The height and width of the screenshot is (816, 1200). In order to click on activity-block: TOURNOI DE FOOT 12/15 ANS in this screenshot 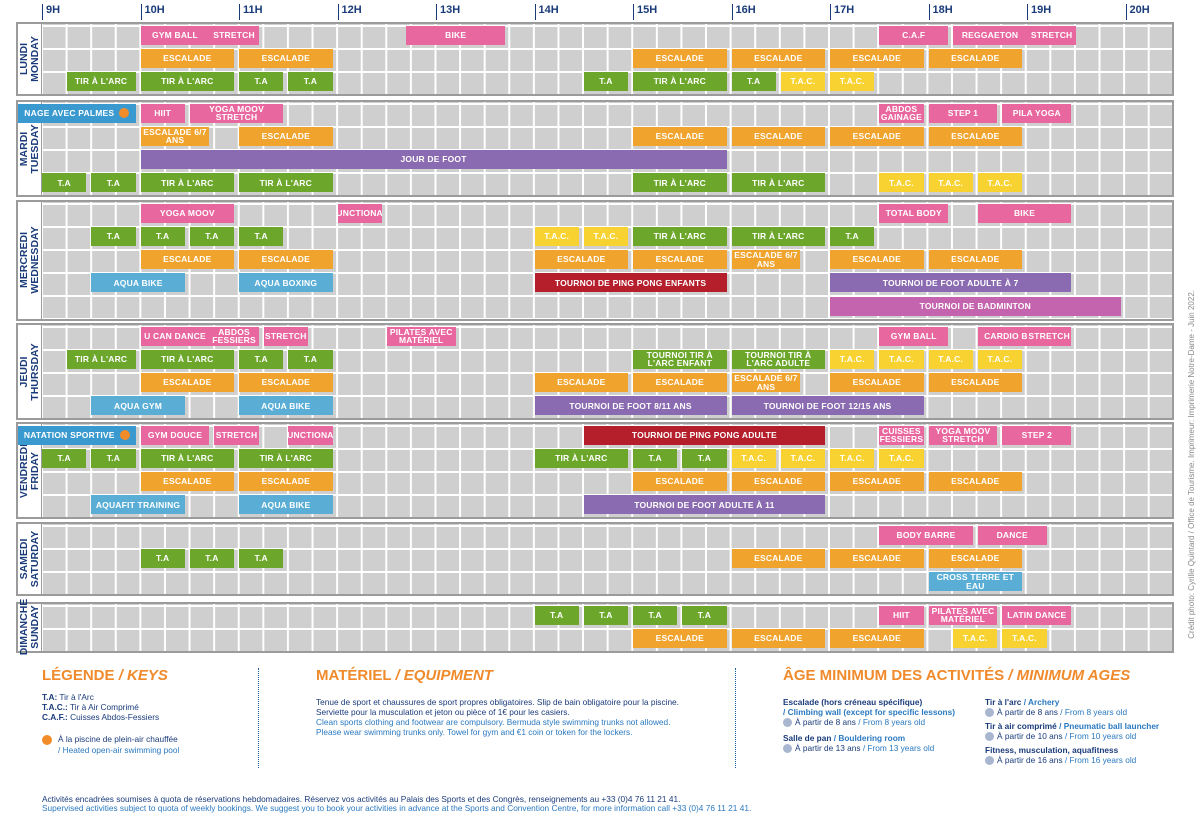, I will do `click(827, 406)`.